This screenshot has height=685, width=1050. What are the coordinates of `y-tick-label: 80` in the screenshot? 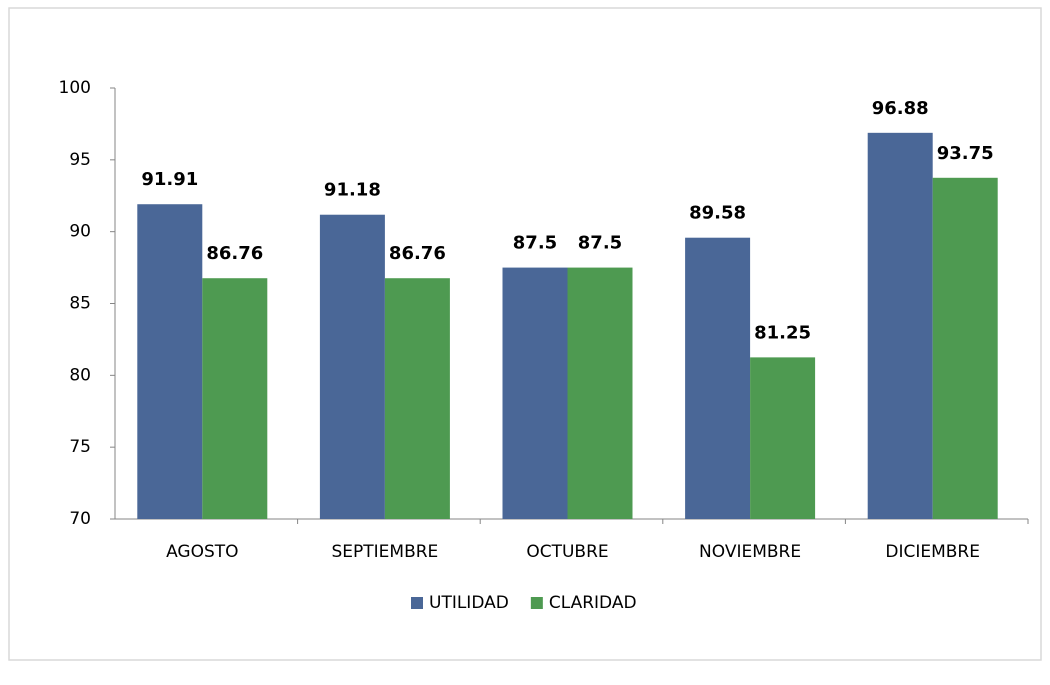 It's located at (80, 375).